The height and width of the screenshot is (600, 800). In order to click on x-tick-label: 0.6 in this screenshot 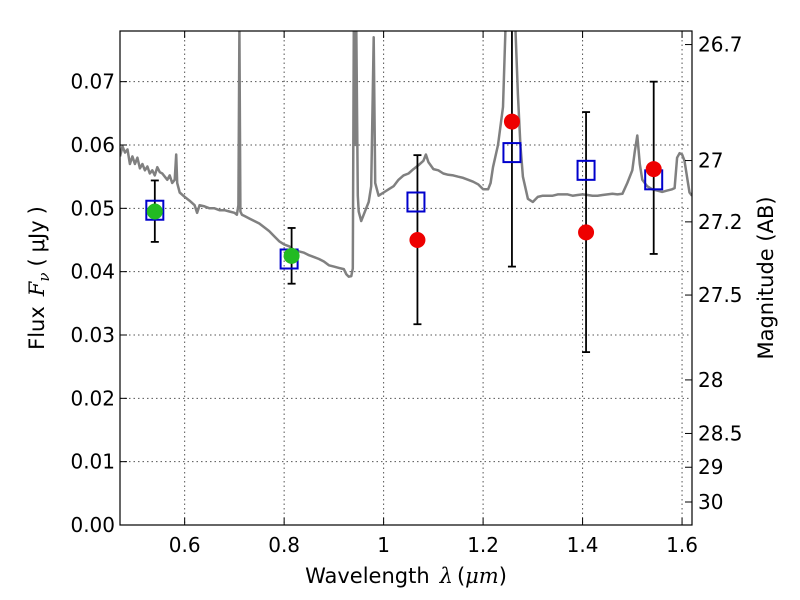, I will do `click(185, 545)`.